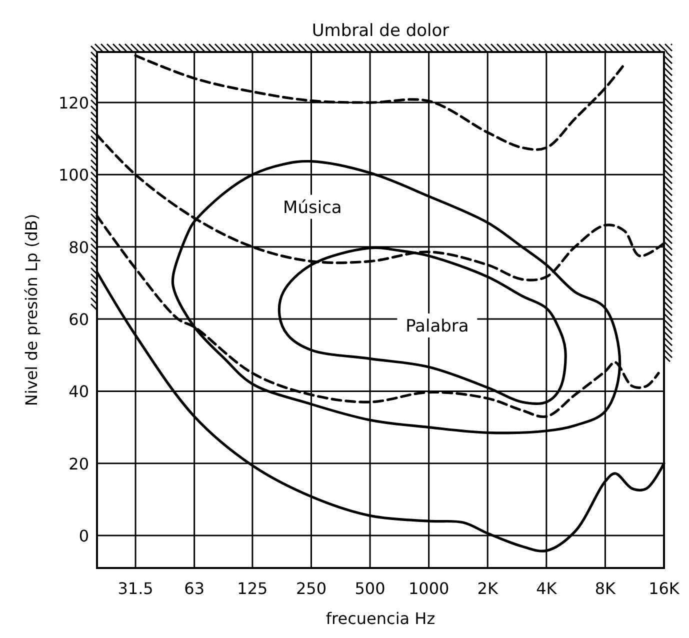 This screenshot has width=689, height=638. Describe the element at coordinates (73, 175) in the screenshot. I see `y-tick-label: 100` at that location.